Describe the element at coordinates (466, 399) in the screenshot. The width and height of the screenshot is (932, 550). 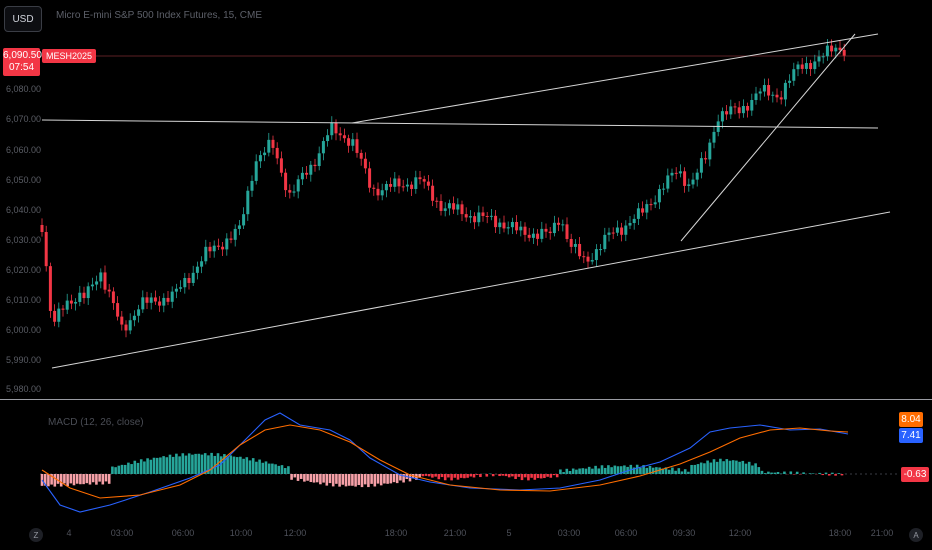
I see `pane-divider` at that location.